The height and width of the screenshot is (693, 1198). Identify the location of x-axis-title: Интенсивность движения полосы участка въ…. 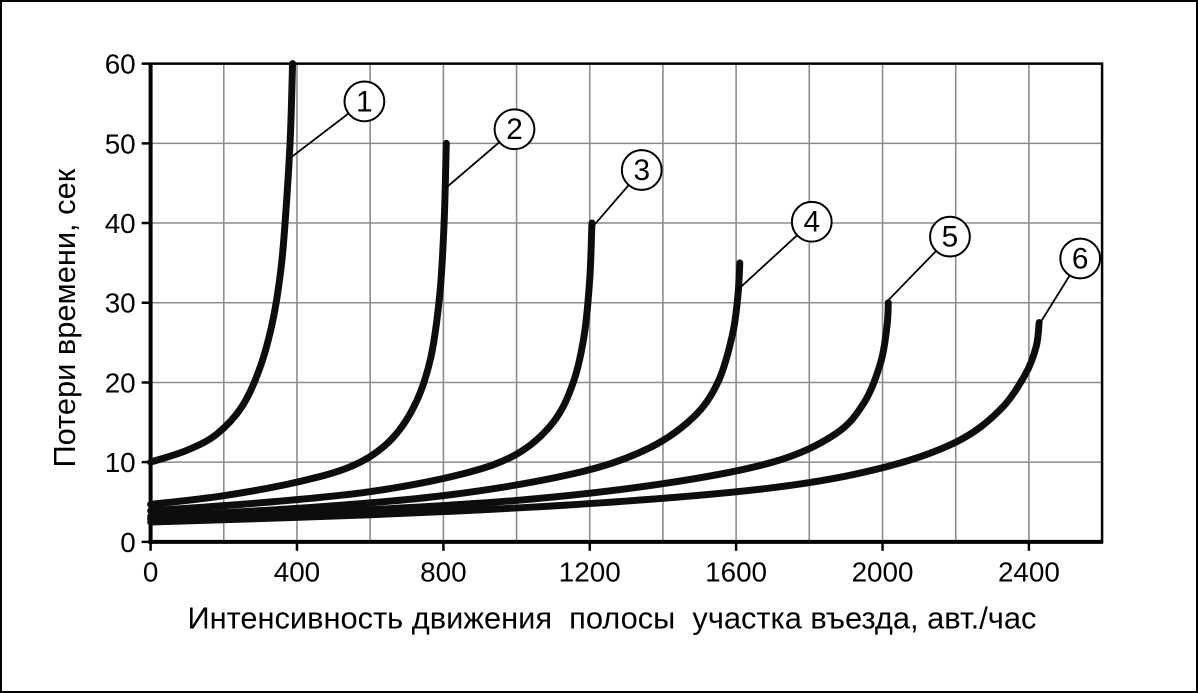
(611, 617).